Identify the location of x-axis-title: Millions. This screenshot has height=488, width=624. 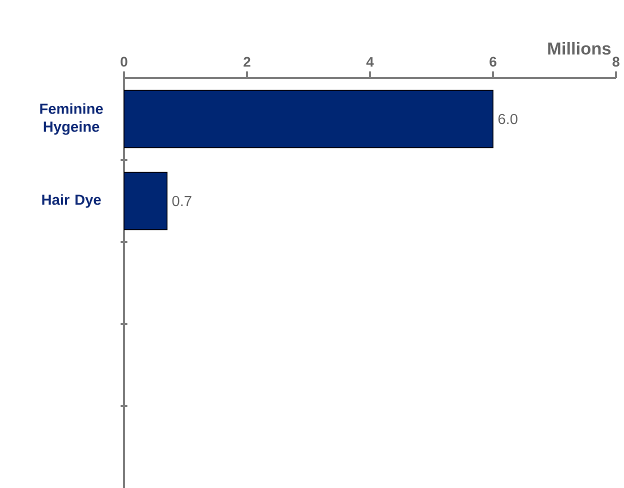
(579, 48).